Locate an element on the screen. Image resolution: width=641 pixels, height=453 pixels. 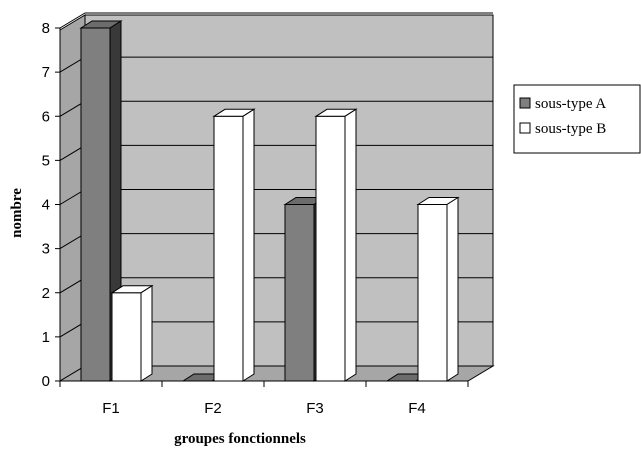
y-tick-label: 1 is located at coordinates (46, 337).